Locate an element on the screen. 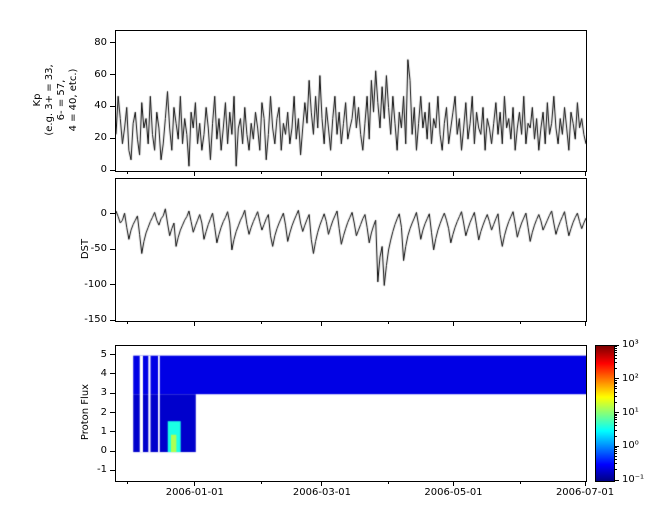  colorbar is located at coordinates (605, 413).